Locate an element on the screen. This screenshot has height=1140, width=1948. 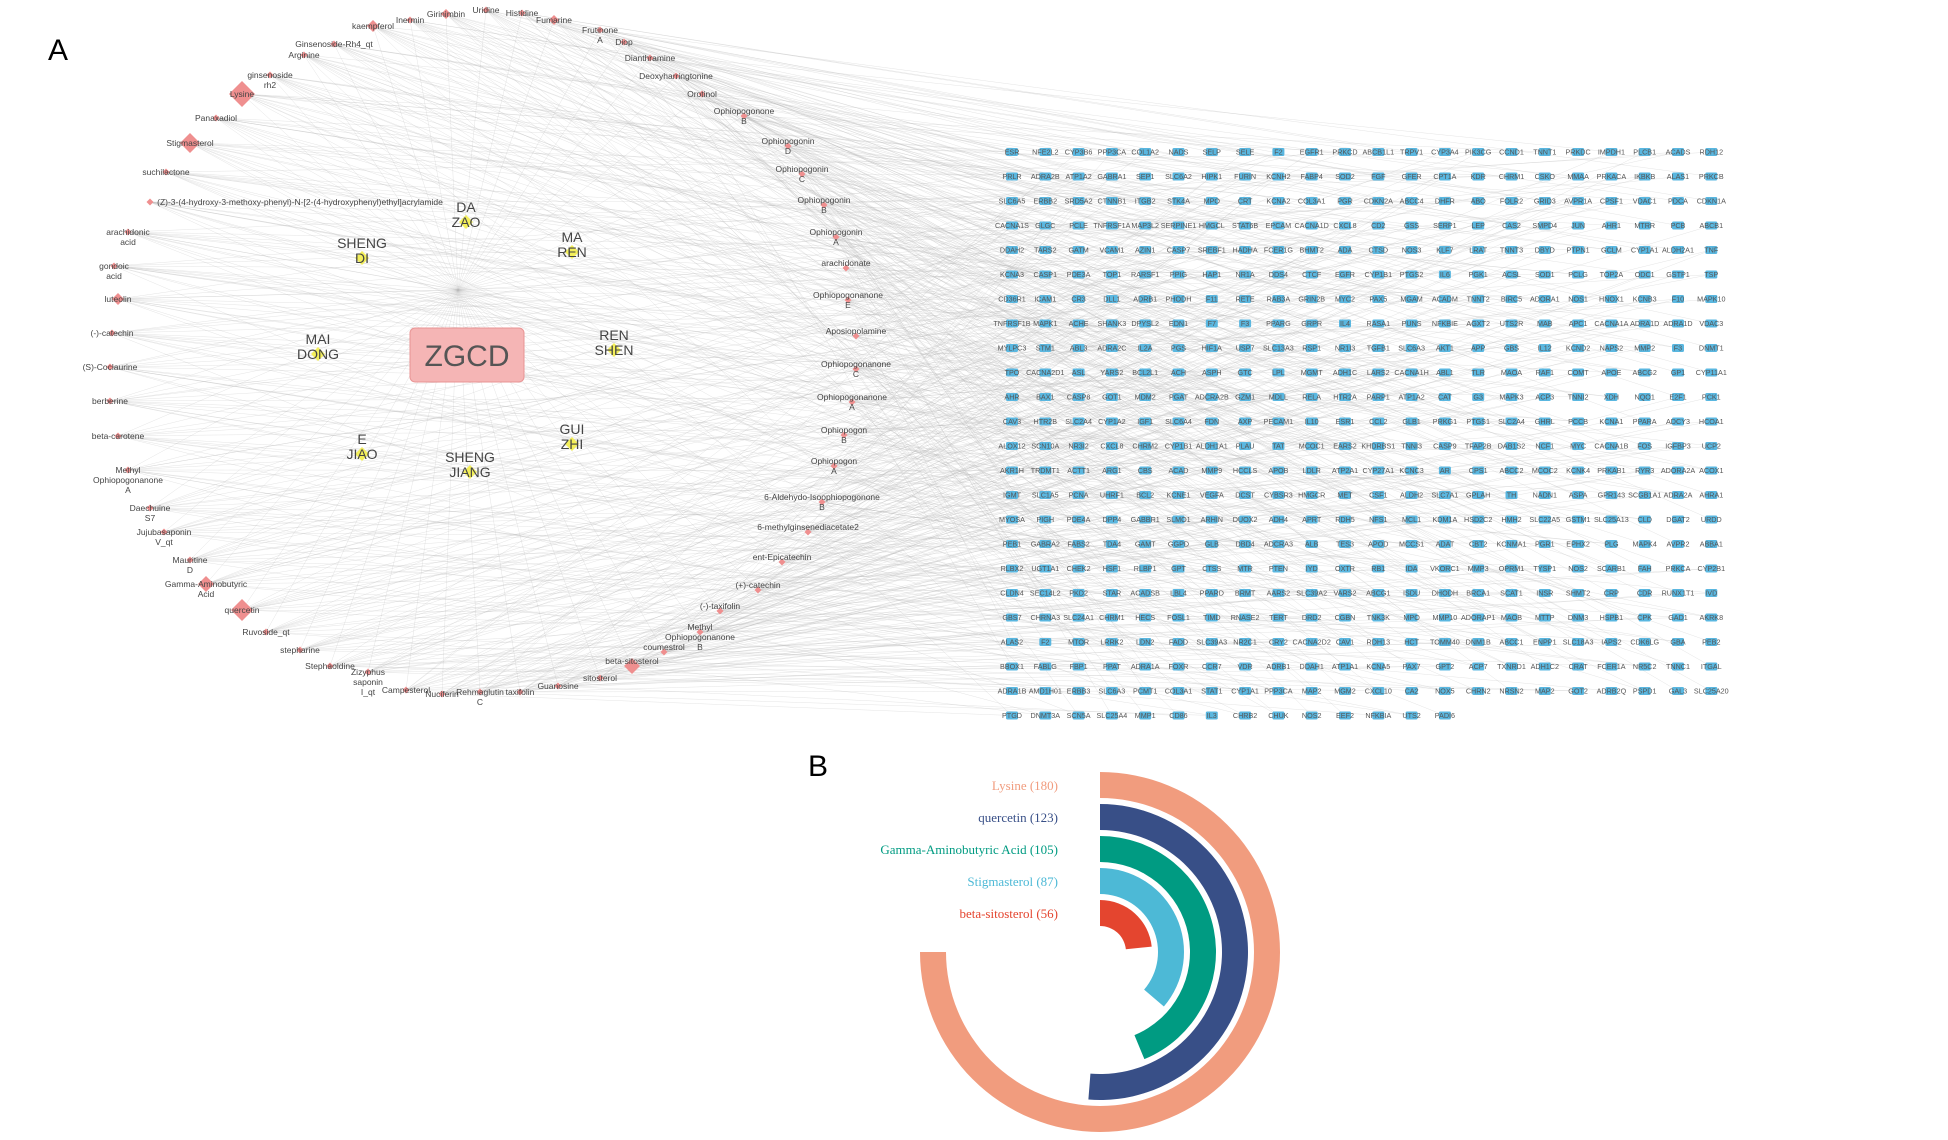
target-label: DDS4 is located at coordinates (1278, 274).